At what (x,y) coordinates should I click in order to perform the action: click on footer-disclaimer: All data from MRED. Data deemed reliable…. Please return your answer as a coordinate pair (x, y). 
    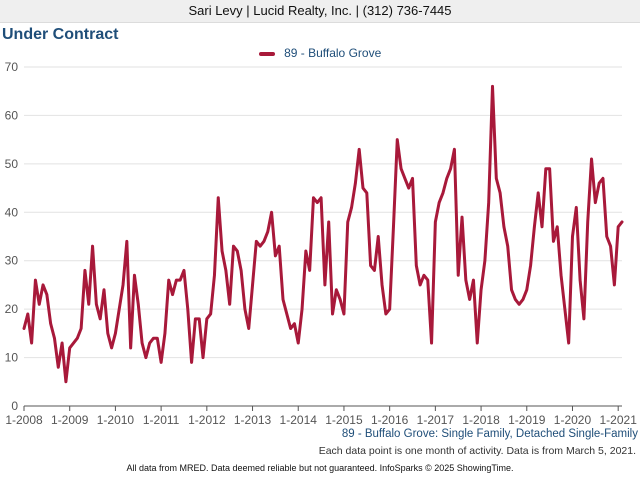
    Looking at the image, I should click on (320, 468).